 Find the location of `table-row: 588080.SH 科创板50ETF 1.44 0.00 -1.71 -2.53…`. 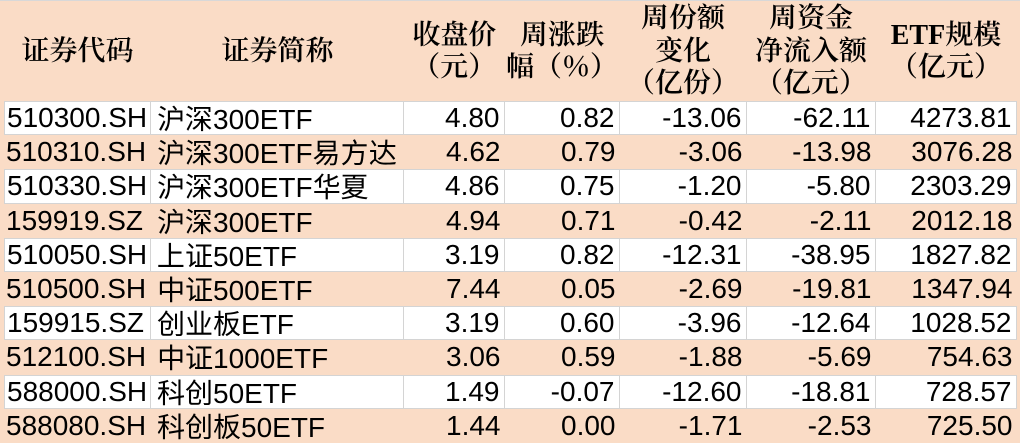

table-row: 588080.SH 科创板50ETF 1.44 0.00 -1.71 -2.53… is located at coordinates (510, 426).